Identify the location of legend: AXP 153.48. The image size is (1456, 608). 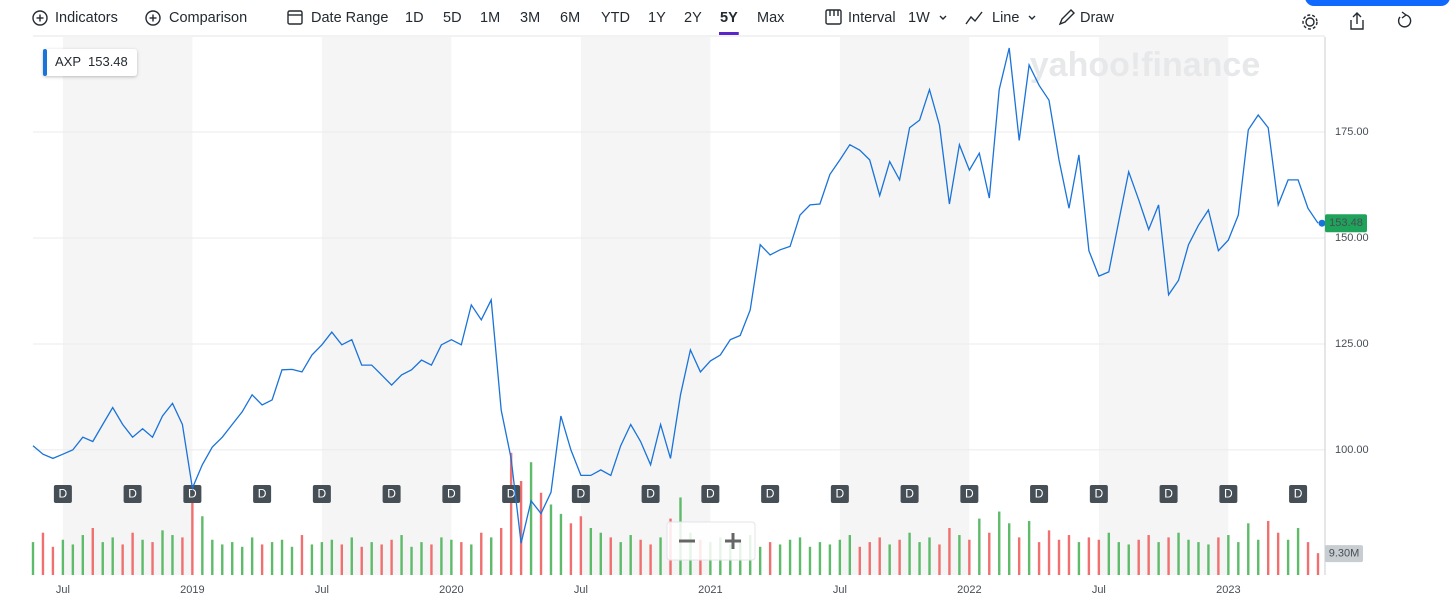
(90, 62).